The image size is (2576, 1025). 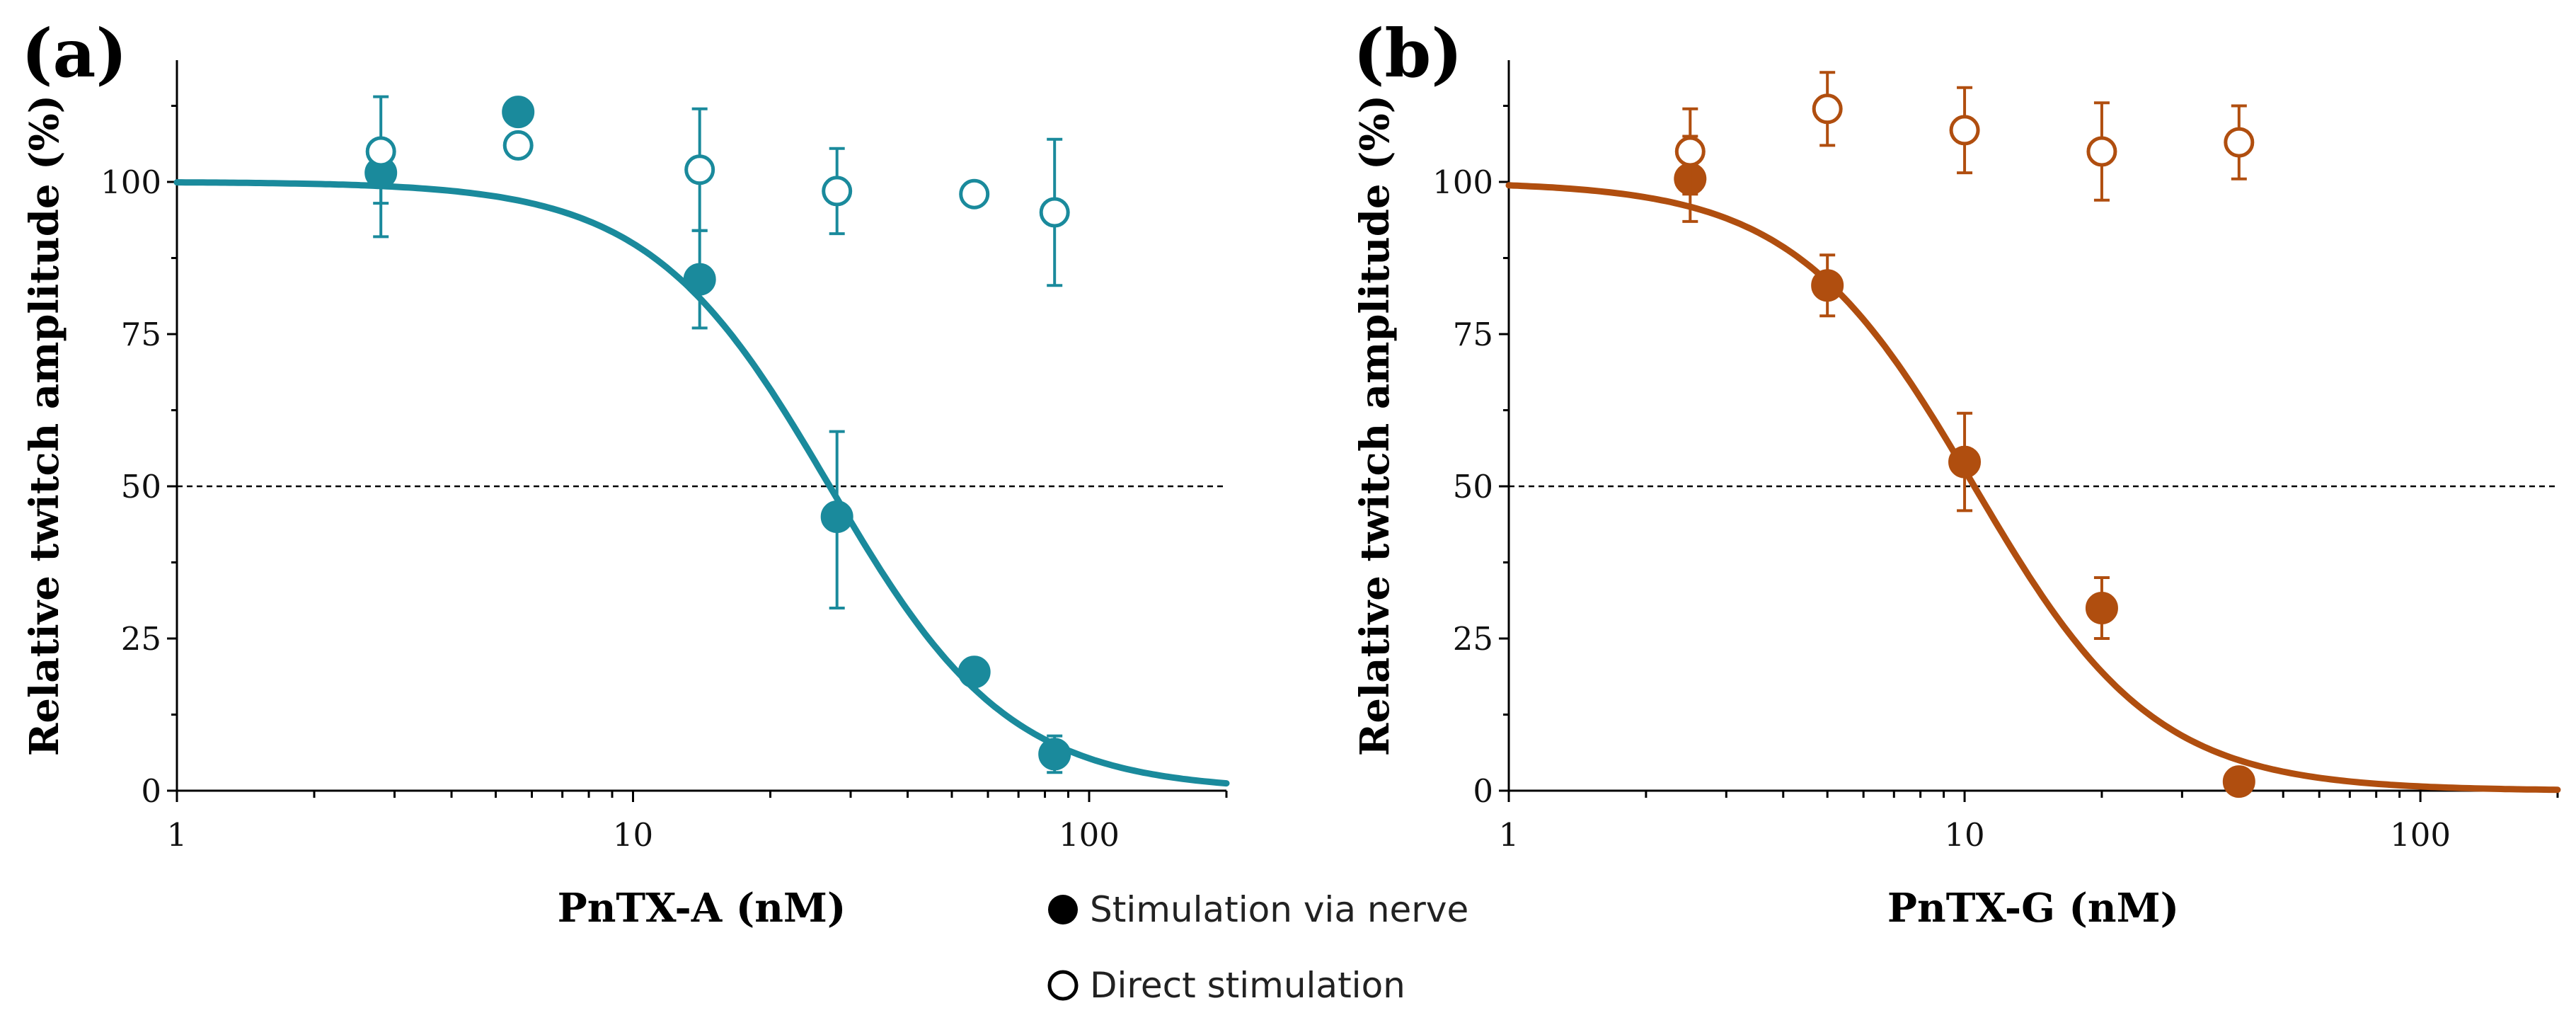 I want to click on x-axis-title: PnTX-A (nM), so click(x=702, y=908).